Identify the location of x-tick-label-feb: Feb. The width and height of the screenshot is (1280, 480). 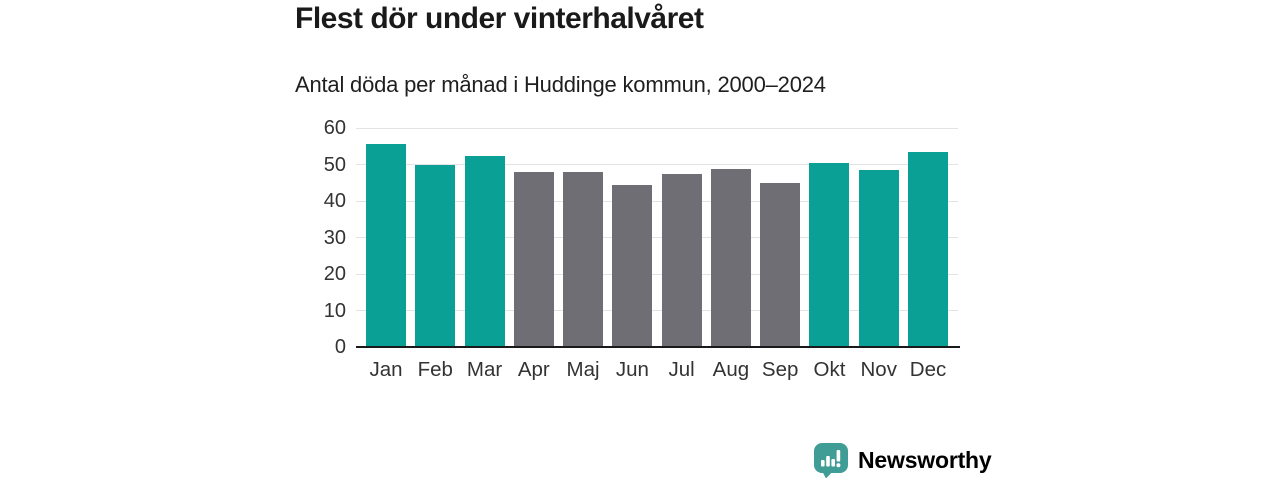
(435, 369).